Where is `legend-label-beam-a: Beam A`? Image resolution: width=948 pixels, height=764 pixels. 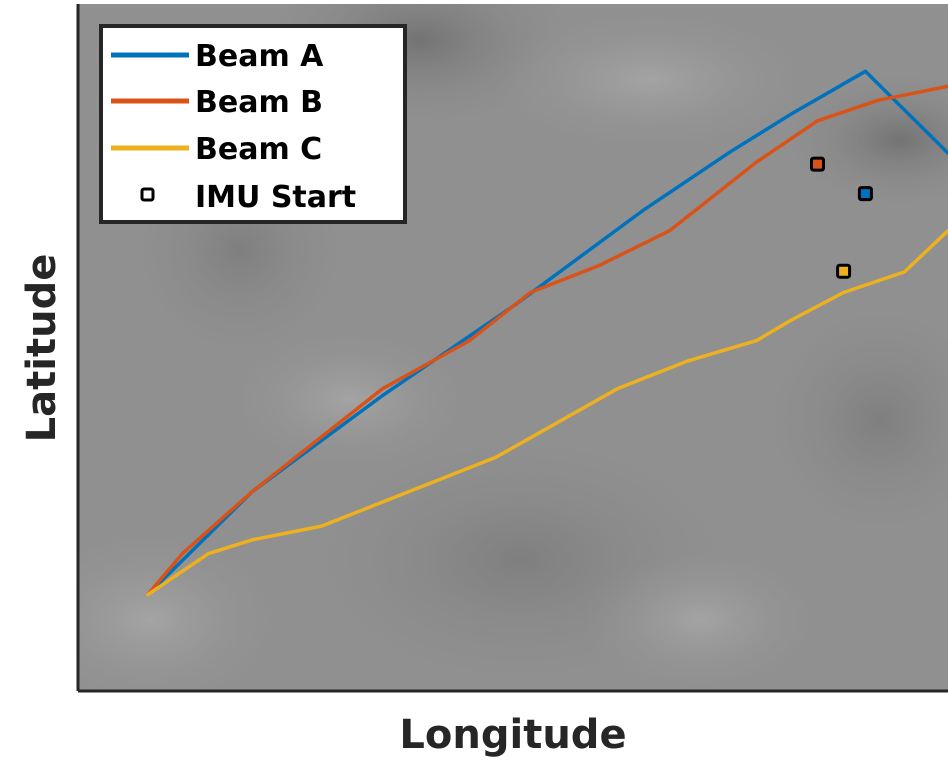
legend-label-beam-a: Beam A is located at coordinates (259, 56).